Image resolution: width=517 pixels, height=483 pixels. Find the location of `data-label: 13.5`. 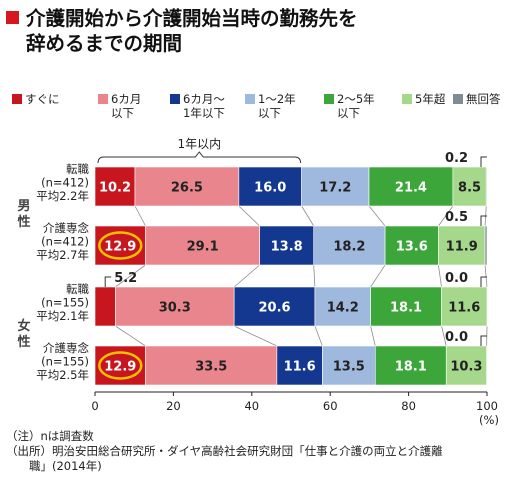

data-label: 13.5 is located at coordinates (349, 367).